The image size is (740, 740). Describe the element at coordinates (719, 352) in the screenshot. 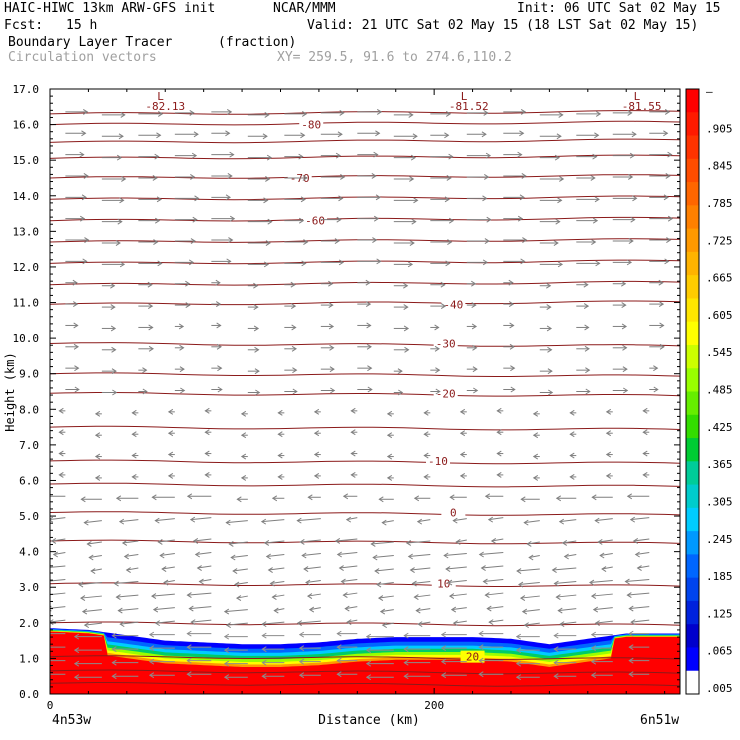

I see `colorbar-label: .545` at that location.